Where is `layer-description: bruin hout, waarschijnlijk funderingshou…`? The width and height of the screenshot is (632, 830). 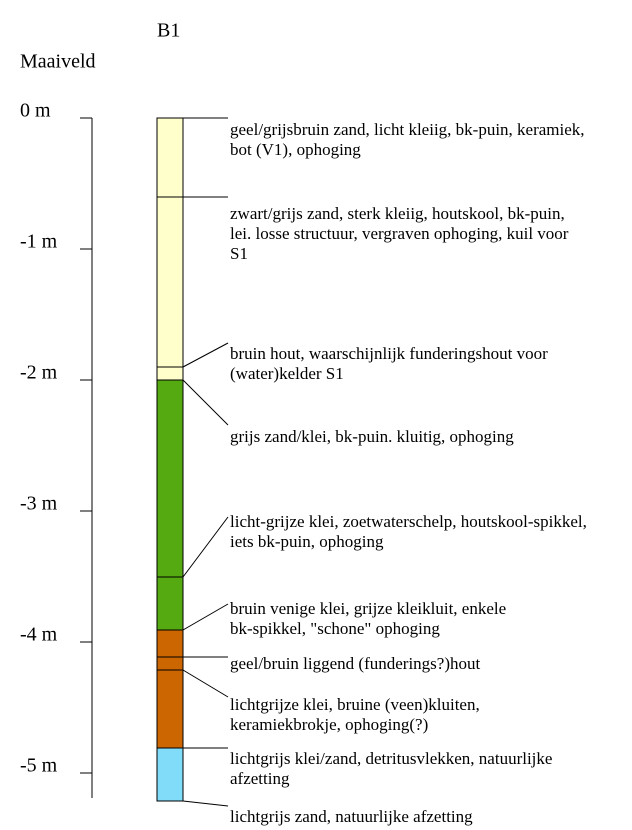
layer-description: bruin hout, waarschijnlijk funderingshou… is located at coordinates (389, 353).